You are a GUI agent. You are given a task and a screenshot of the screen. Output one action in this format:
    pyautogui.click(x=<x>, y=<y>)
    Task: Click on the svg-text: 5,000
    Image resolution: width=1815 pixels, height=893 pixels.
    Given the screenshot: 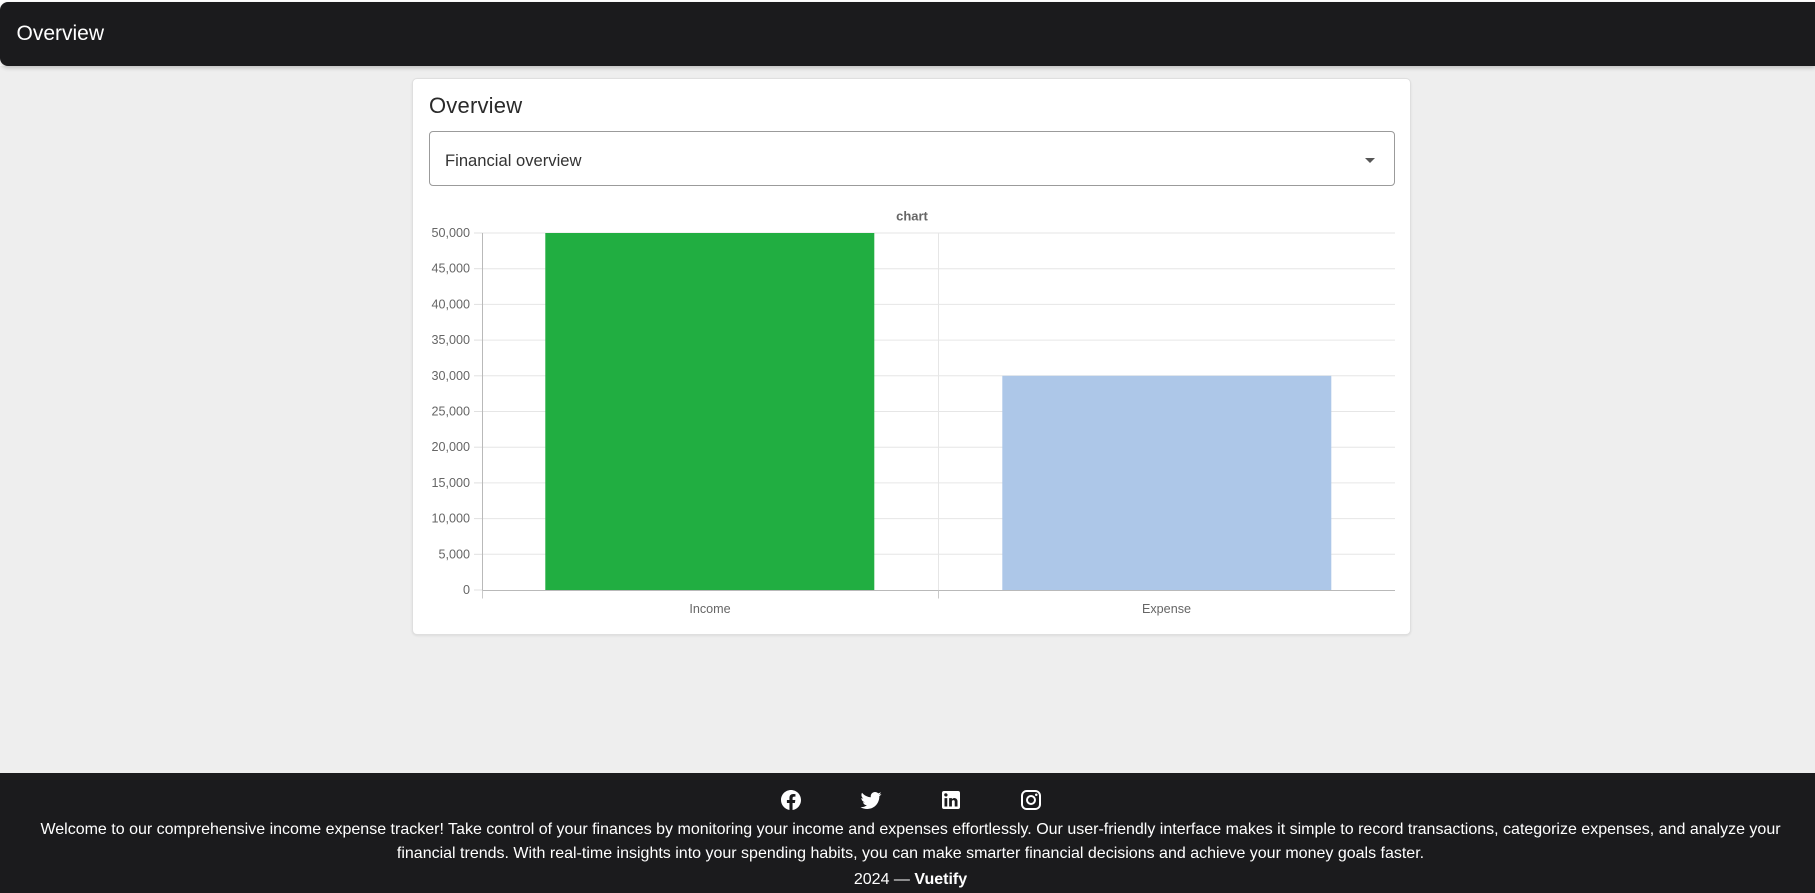 What is the action you would take?
    pyautogui.click(x=454, y=554)
    